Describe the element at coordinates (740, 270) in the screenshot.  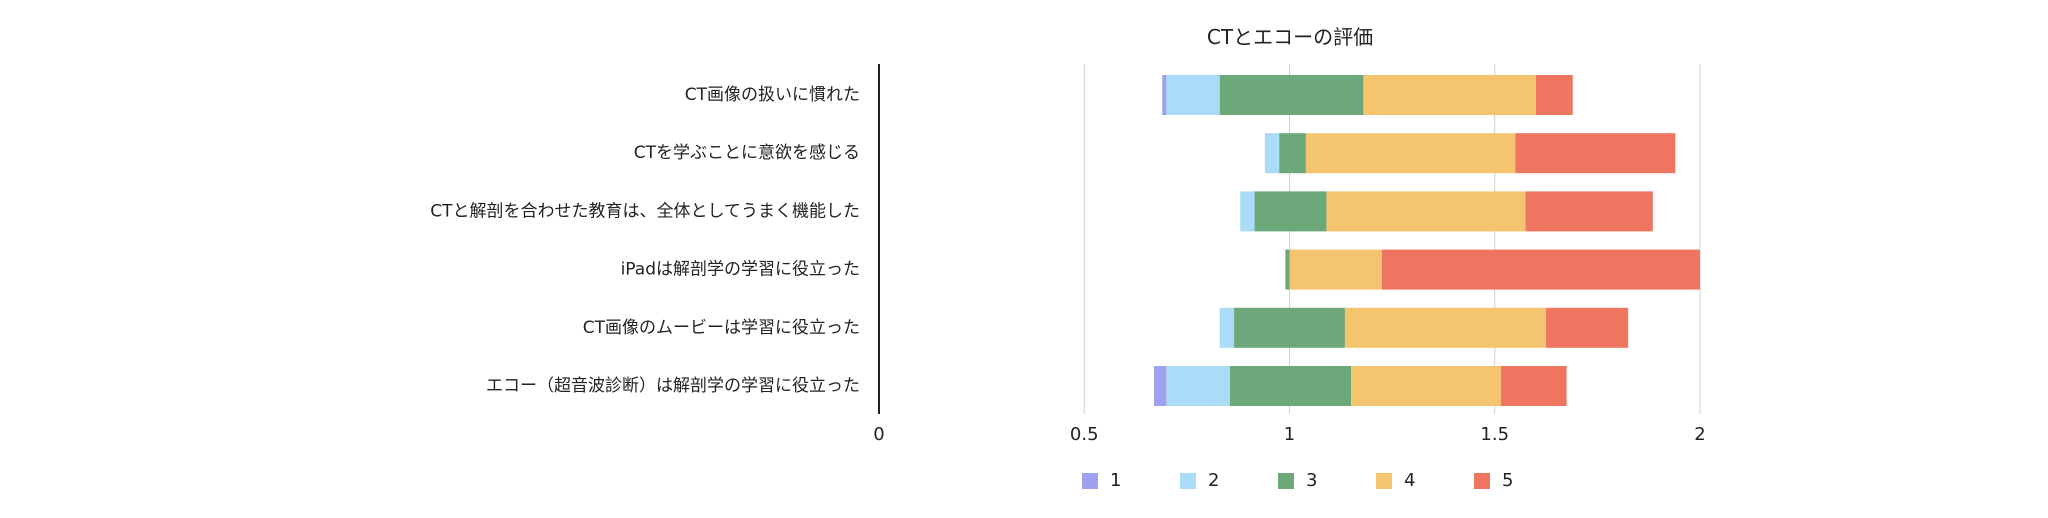
I see `category-label: iPadは解剖学の学習に役立った` at that location.